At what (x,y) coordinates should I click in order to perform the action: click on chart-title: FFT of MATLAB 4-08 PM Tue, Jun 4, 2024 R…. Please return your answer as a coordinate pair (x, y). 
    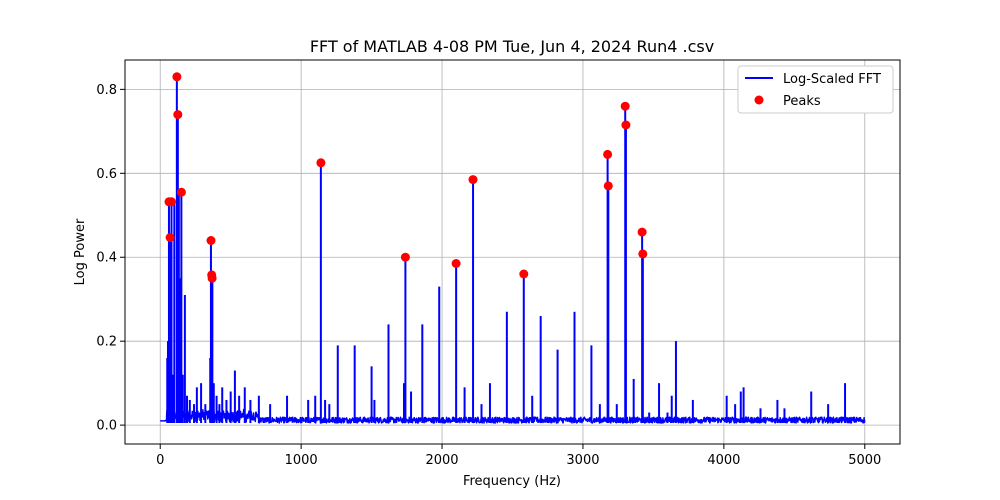
    Looking at the image, I should click on (512, 46).